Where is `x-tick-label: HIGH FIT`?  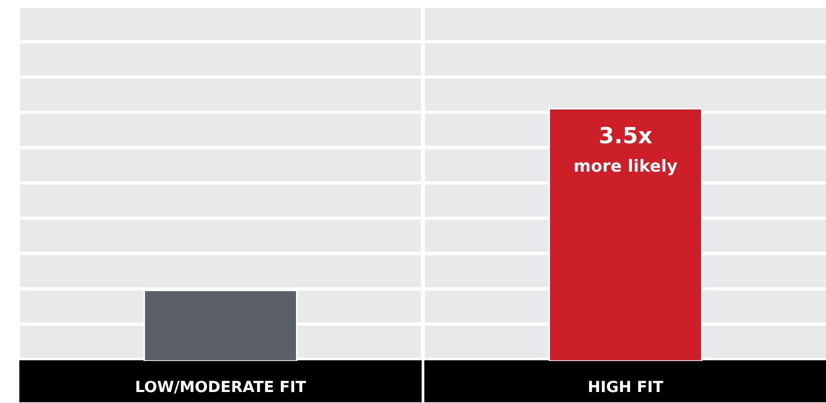
x-tick-label: HIGH FIT is located at coordinates (626, 386).